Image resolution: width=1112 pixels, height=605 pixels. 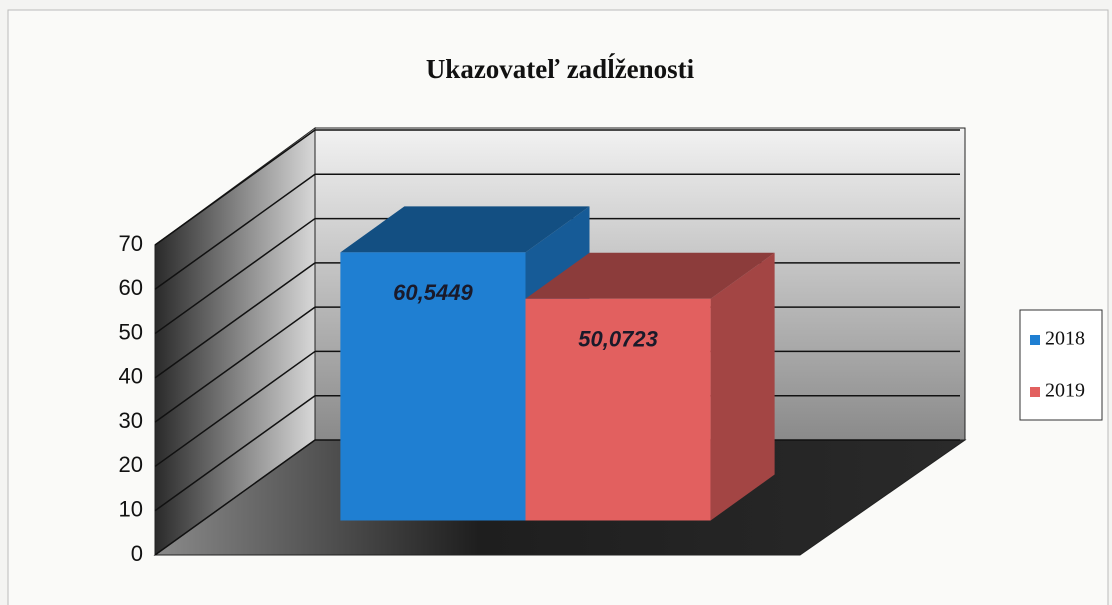 What do you see at coordinates (560, 68) in the screenshot?
I see `chart-title: Ukazovateľ zadĺženosti` at bounding box center [560, 68].